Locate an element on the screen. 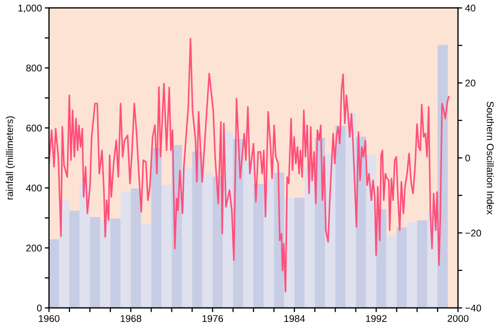 This screenshot has height=330, width=500. y-tick-label: 600 is located at coordinates (34, 128).